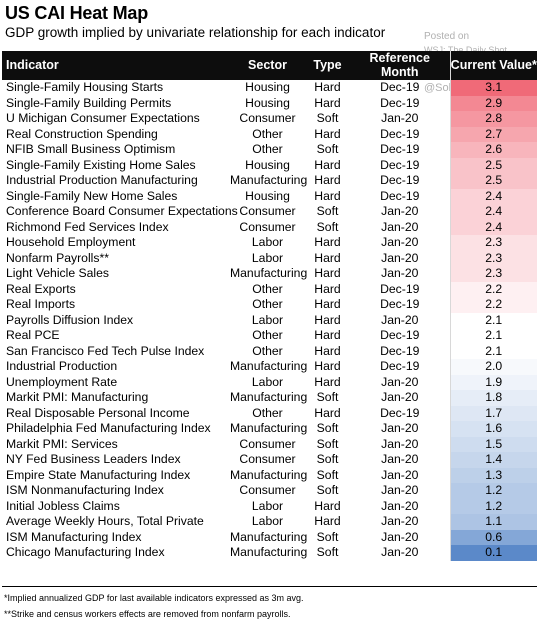 The image size is (541, 624). I want to click on cell-indicator: Empire State Manufacturing Index, so click(98, 474).